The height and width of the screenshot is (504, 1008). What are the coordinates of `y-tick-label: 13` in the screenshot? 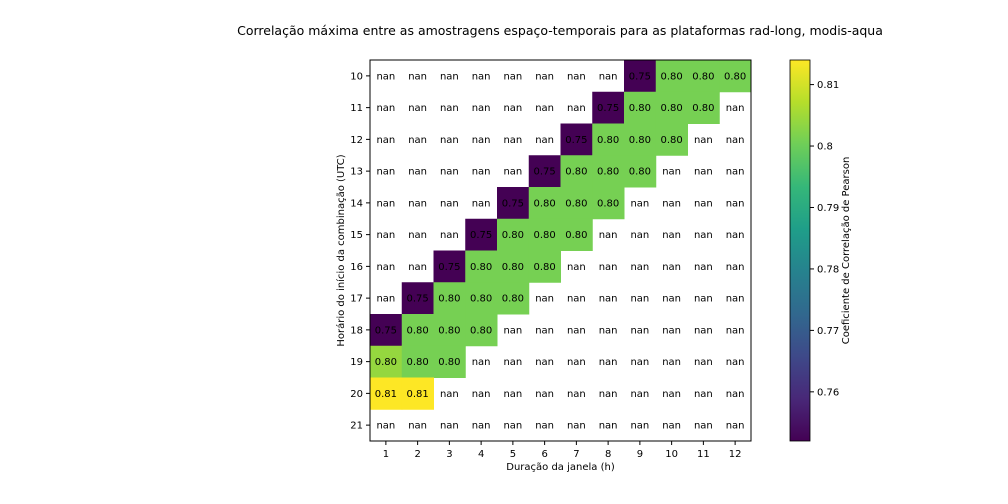 It's located at (356, 172).